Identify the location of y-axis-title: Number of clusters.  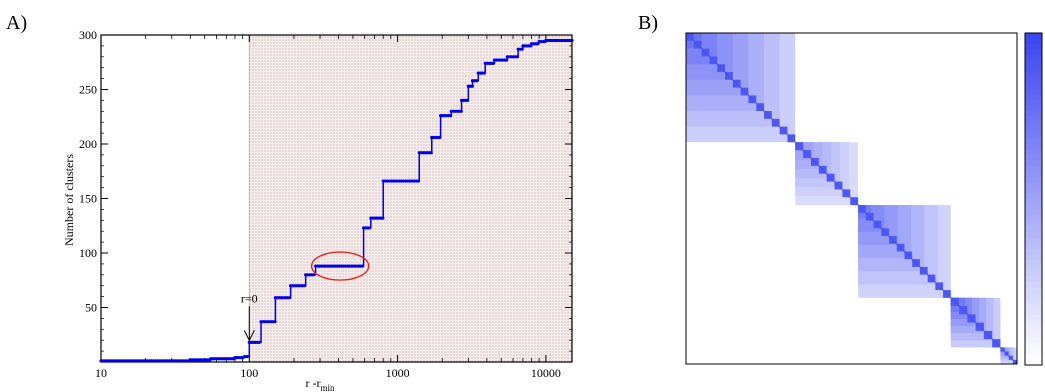
(69, 200).